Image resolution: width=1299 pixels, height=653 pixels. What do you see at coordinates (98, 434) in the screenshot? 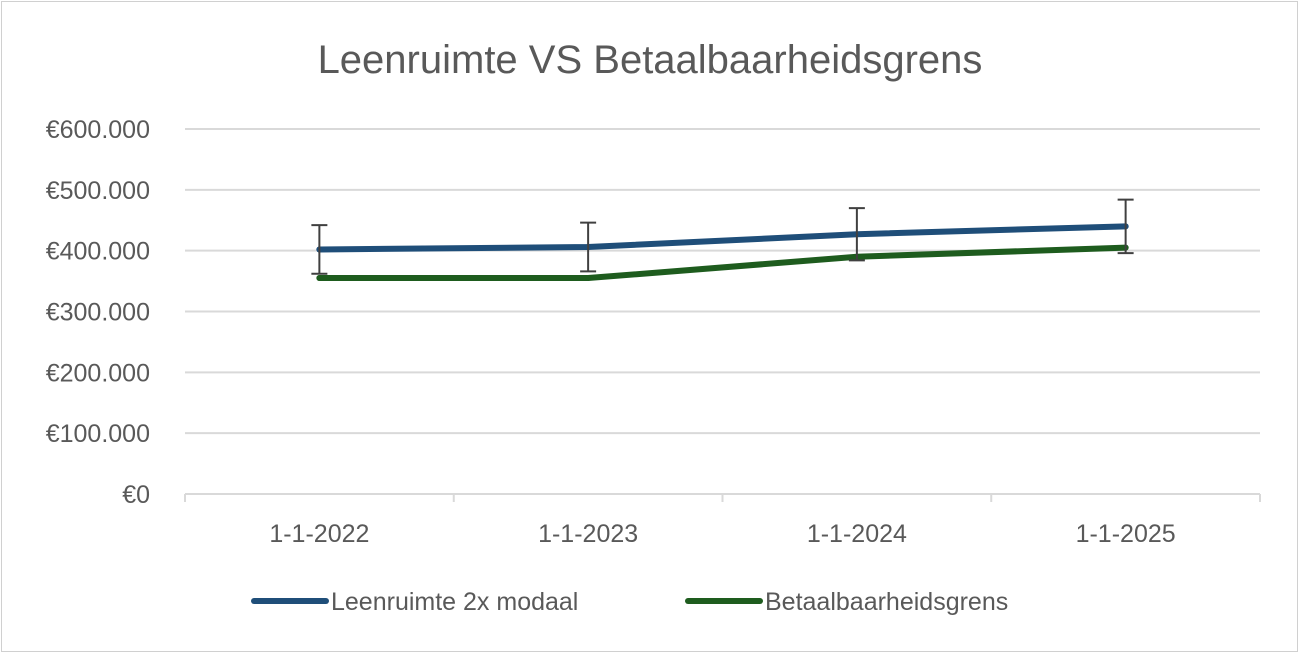
I see `y-tick-label: €100.000` at bounding box center [98, 434].